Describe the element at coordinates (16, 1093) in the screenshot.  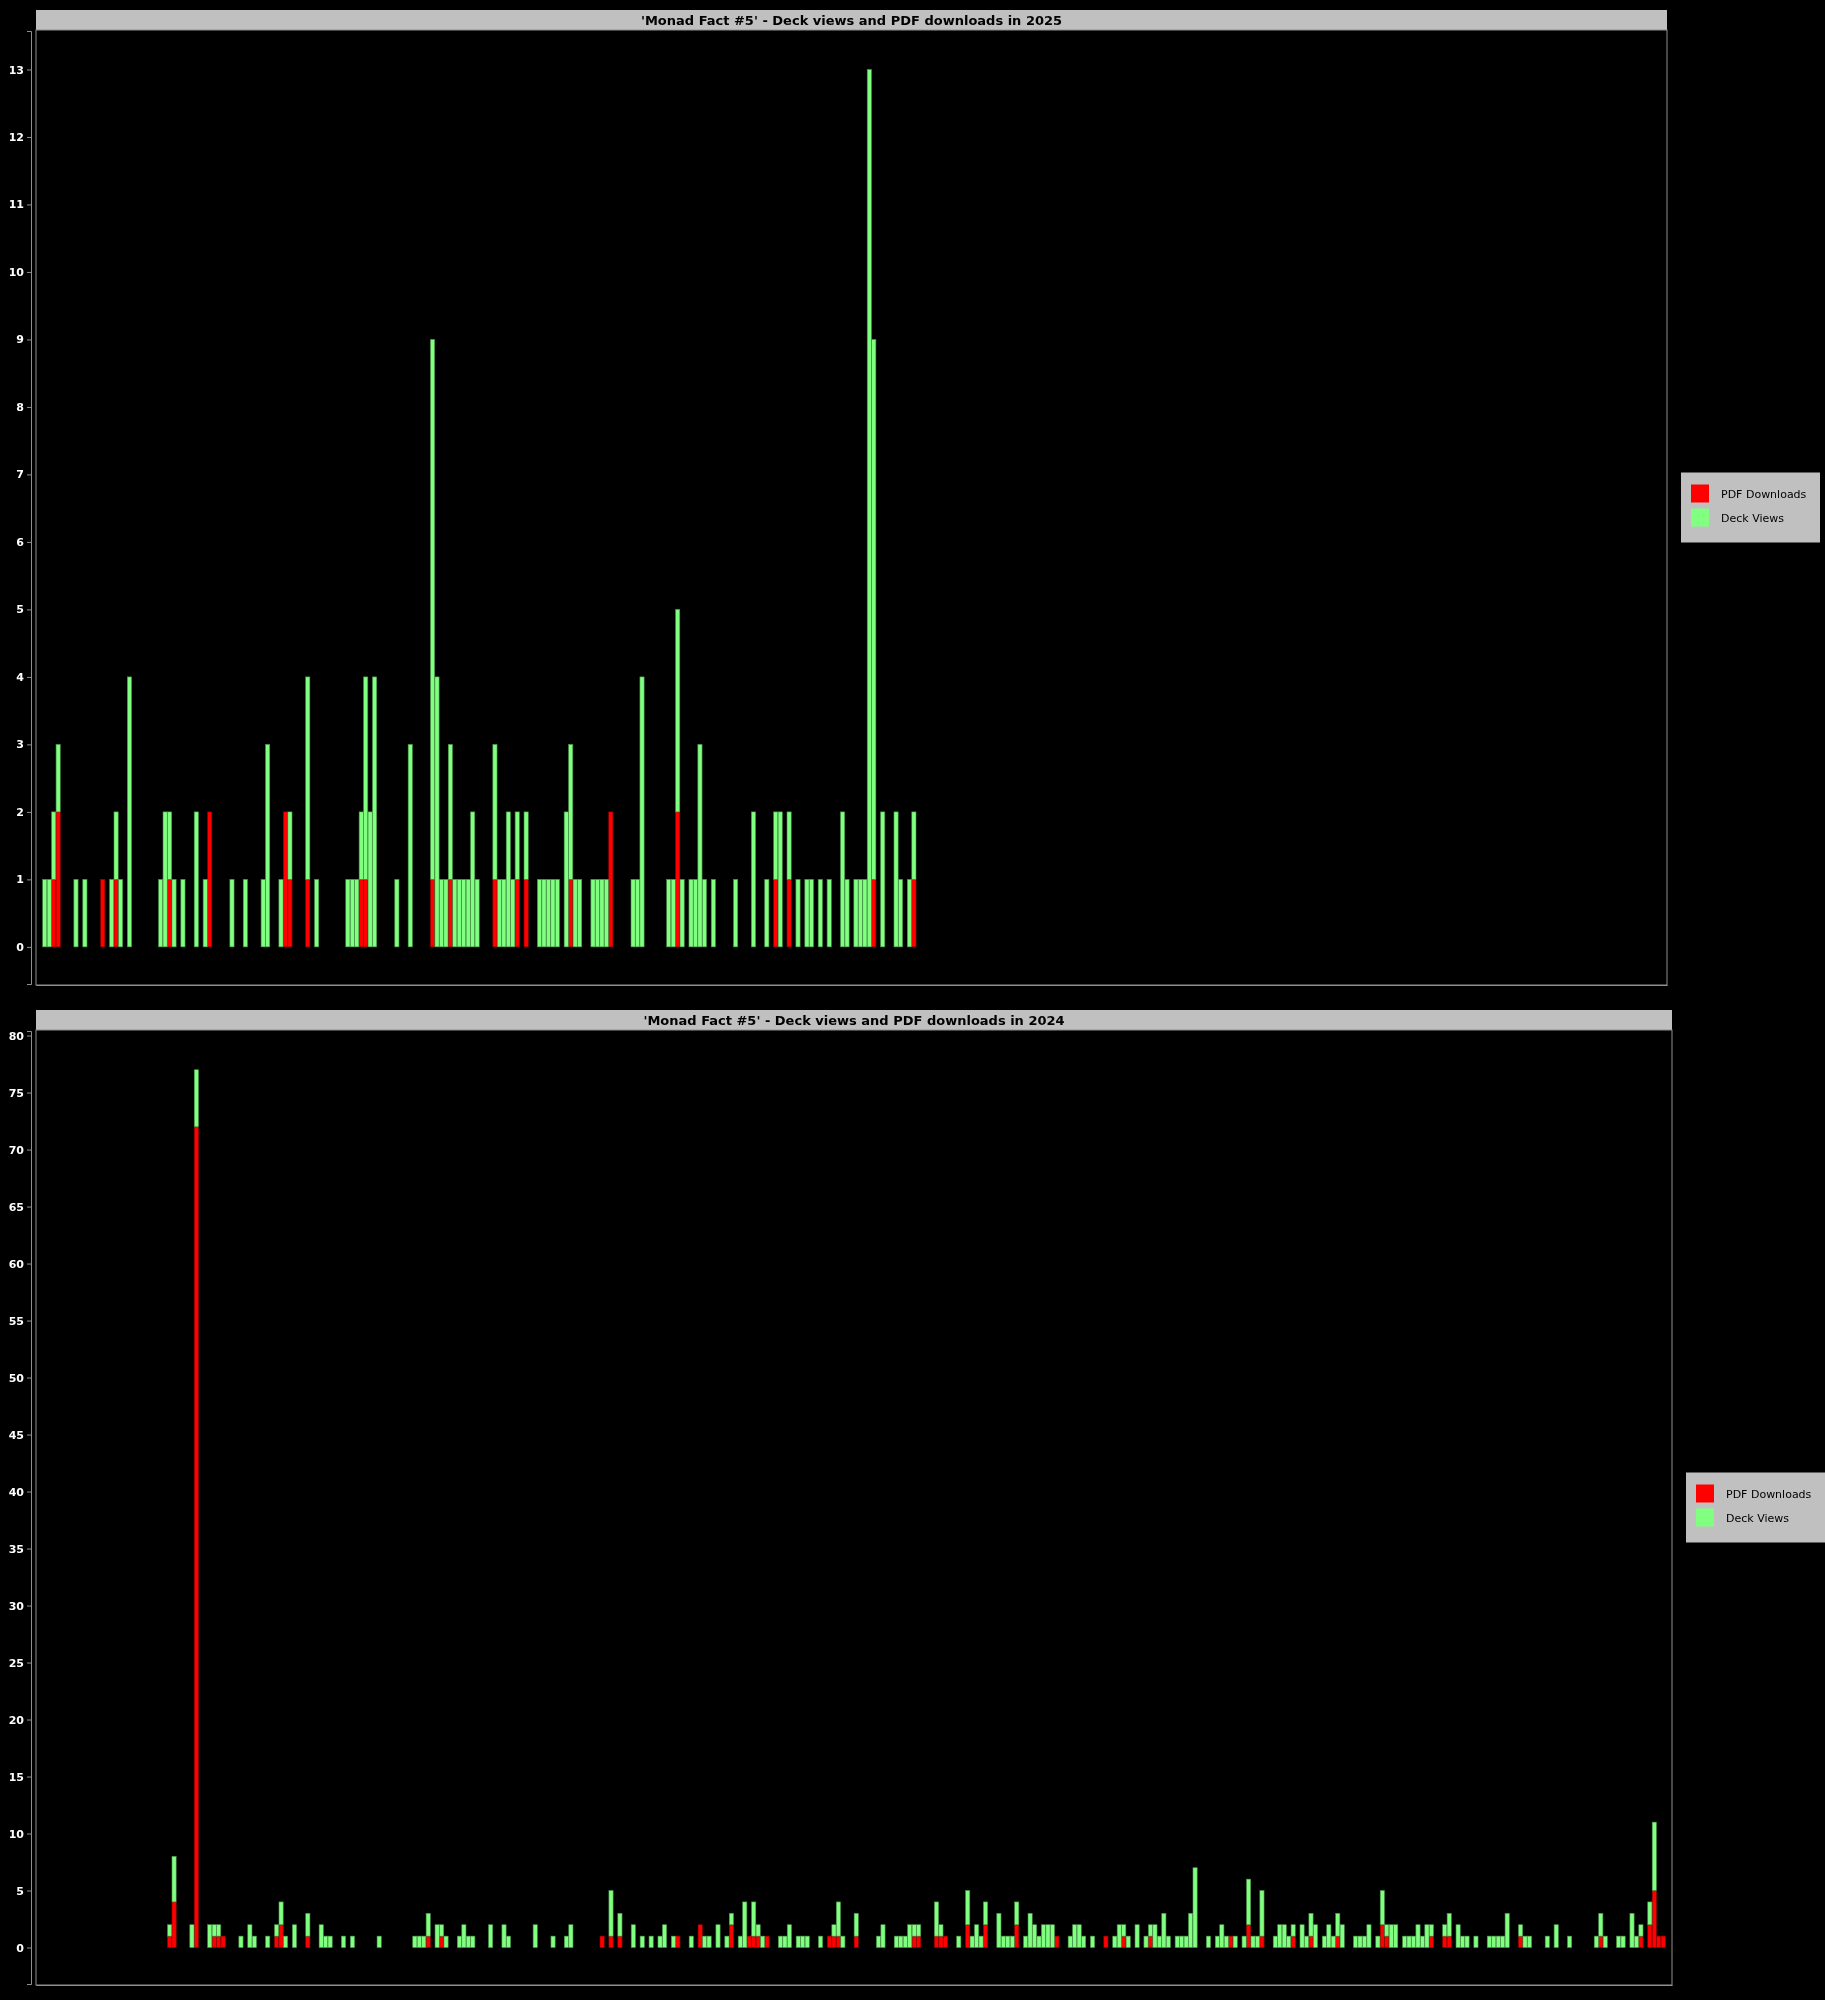
I see `y-tick-label: 75` at that location.